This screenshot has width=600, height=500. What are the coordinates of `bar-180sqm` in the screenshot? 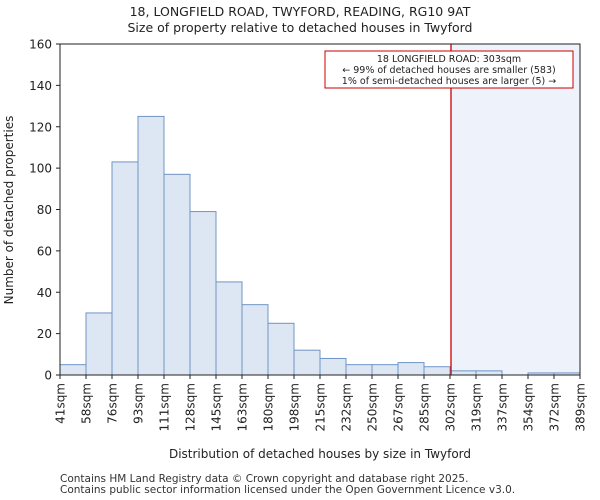 It's located at (281, 349).